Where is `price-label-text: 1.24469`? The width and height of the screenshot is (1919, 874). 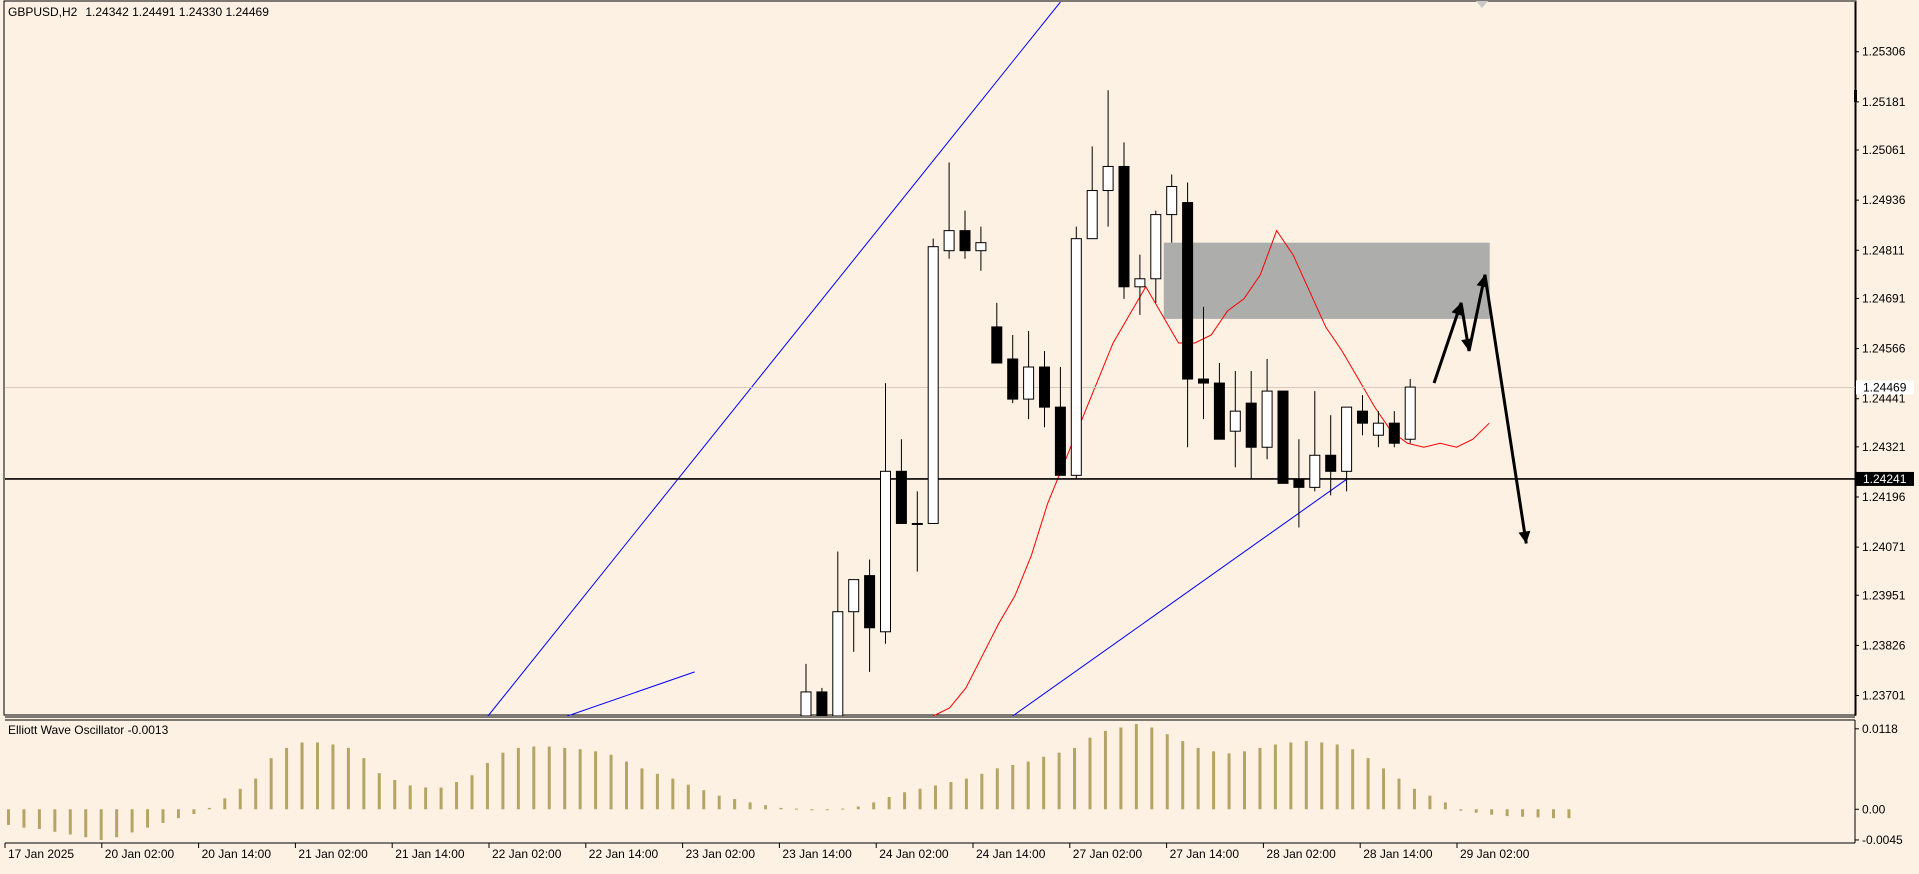 price-label-text: 1.24469 is located at coordinates (1885, 387).